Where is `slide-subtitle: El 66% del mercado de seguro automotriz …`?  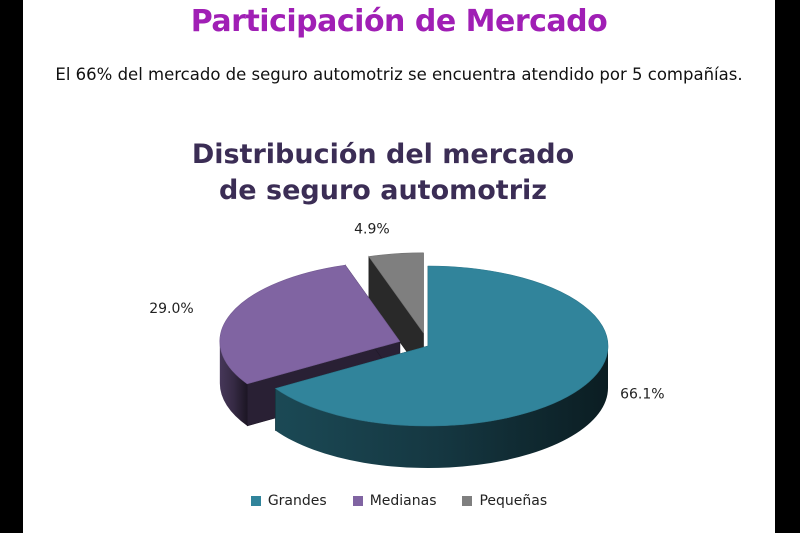
slide-subtitle: El 66% del mercado de seguro automotriz … is located at coordinates (399, 74).